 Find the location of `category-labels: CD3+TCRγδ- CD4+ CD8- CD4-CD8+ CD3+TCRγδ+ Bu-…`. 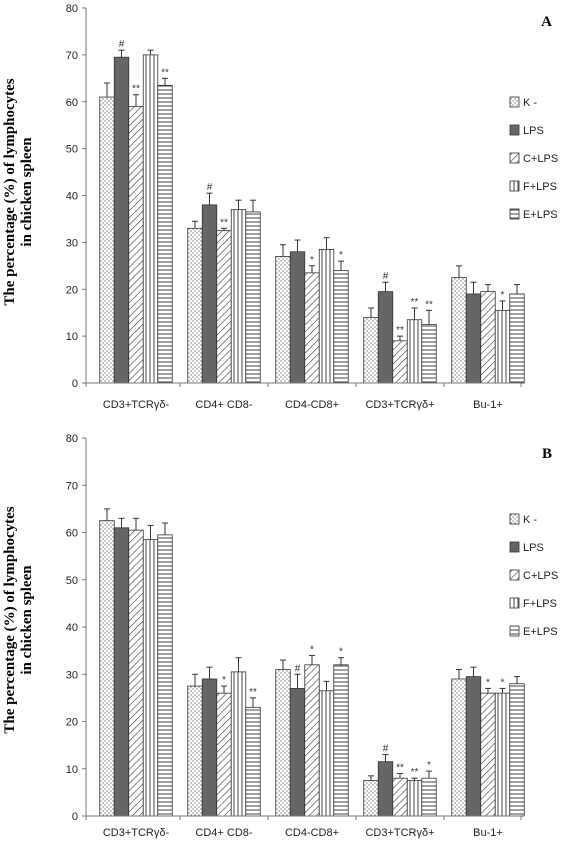

category-labels: CD3+TCRγδ- CD4+ CD8- CD4-CD8+ CD3+TCRγδ+ Bu-… is located at coordinates (303, 405).